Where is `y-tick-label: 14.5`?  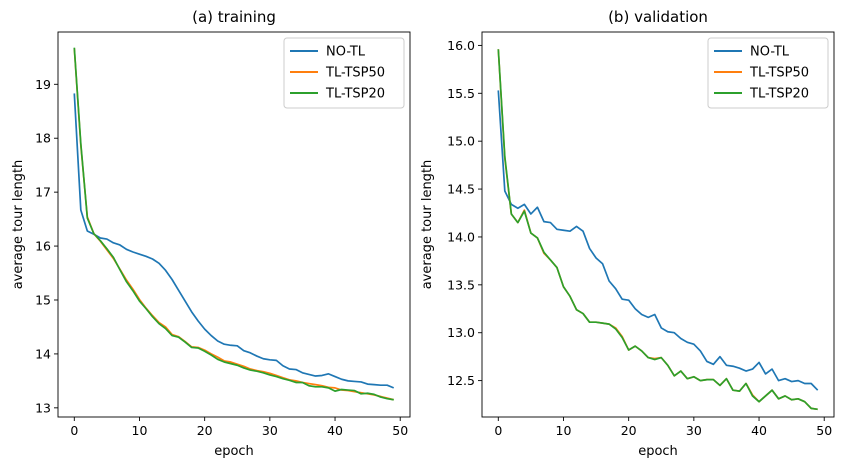 y-tick-label: 14.5 is located at coordinates (461, 189).